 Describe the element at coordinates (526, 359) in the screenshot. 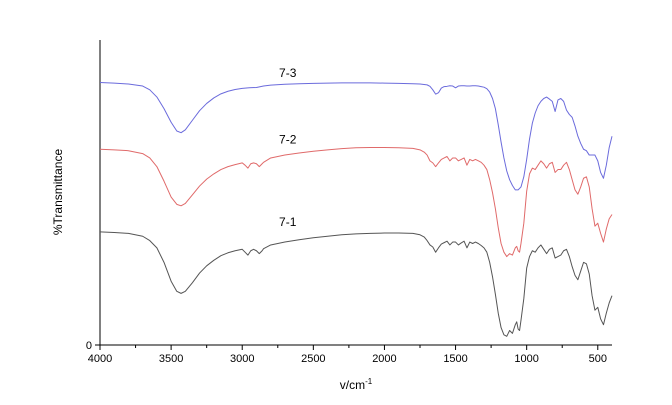

I see `x-tick-label: 1000` at that location.